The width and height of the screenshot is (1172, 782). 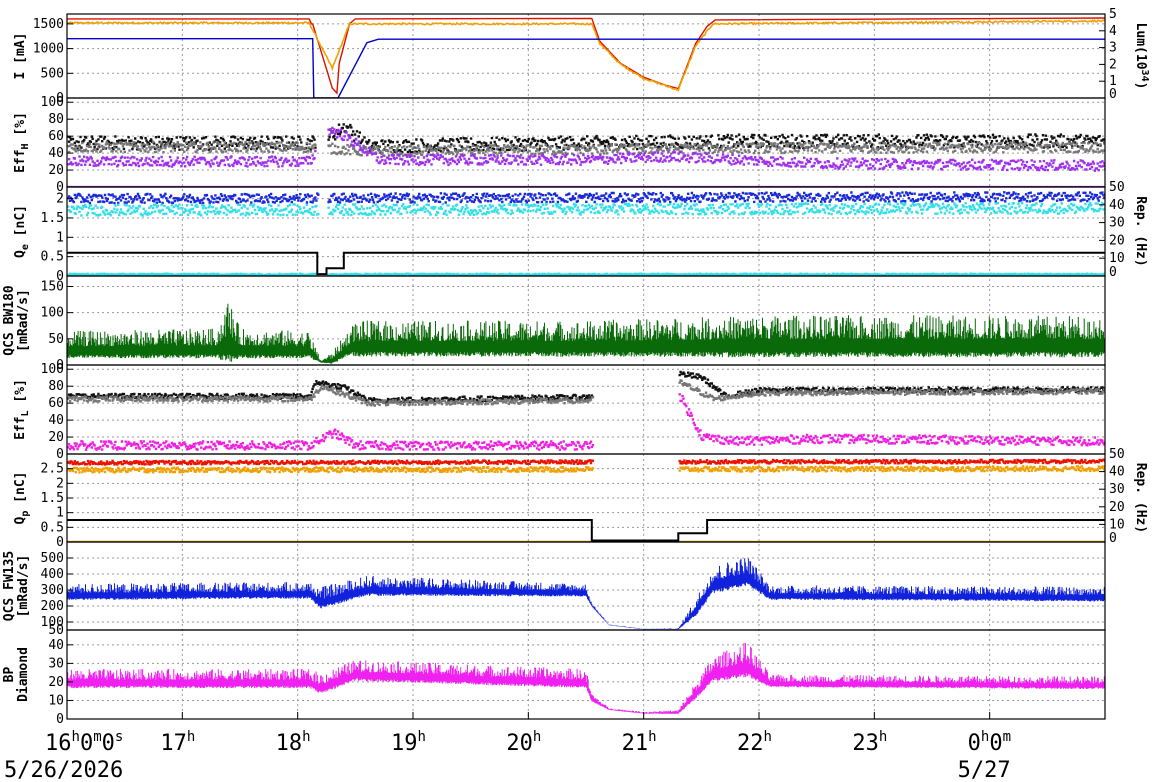 I want to click on y-tick-label: 30, so click(x=56, y=663).